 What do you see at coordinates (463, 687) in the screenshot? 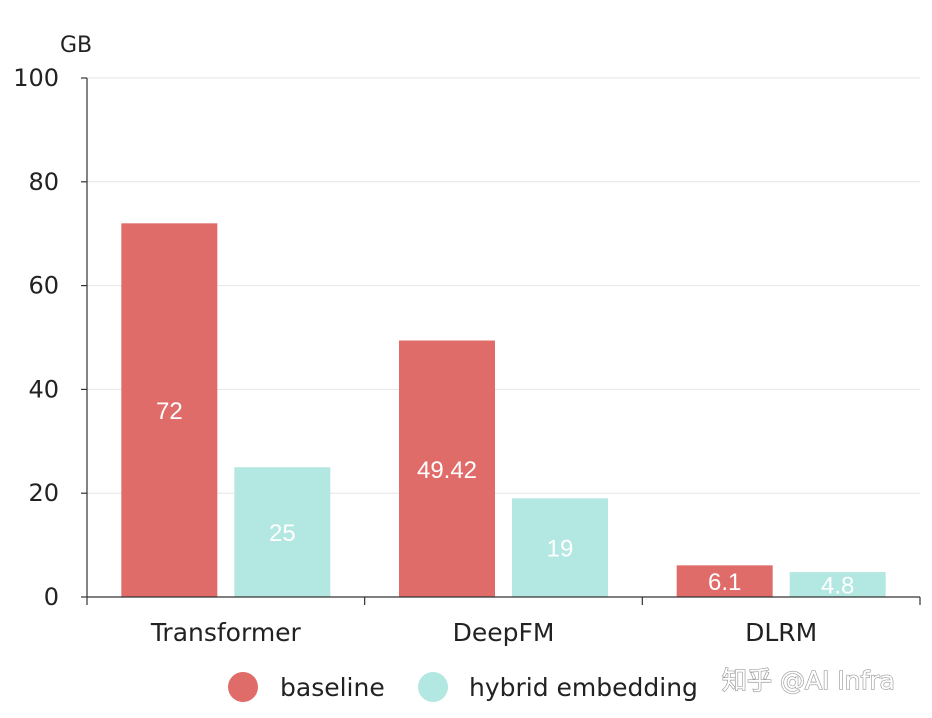
I see `legend: baseline hybrid embedding` at bounding box center [463, 687].